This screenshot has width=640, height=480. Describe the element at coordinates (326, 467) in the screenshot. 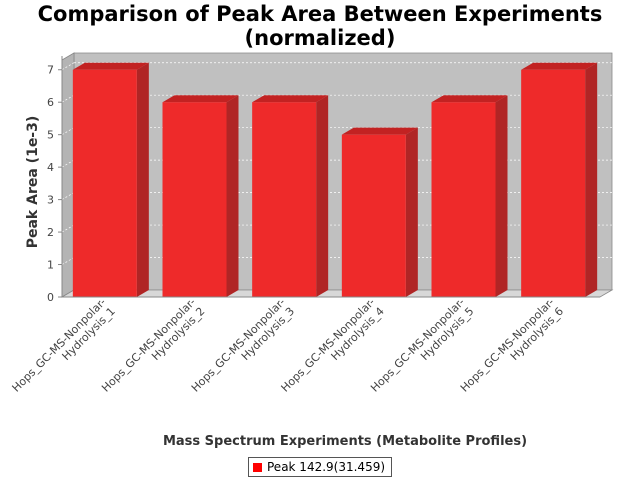

I see `legend-label: Peak 142.9(31.459)` at that location.